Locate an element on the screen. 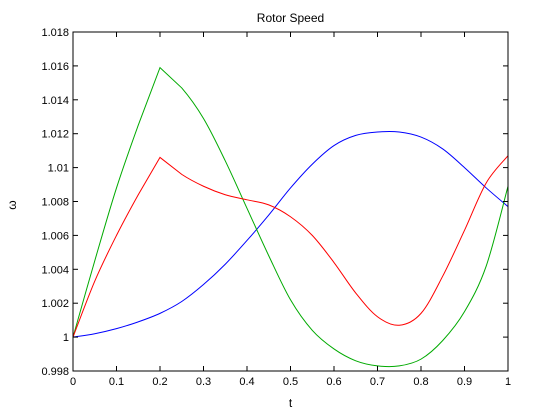 This screenshot has height=420, width=560. y-tick-label: 1.004 is located at coordinates (55, 270).